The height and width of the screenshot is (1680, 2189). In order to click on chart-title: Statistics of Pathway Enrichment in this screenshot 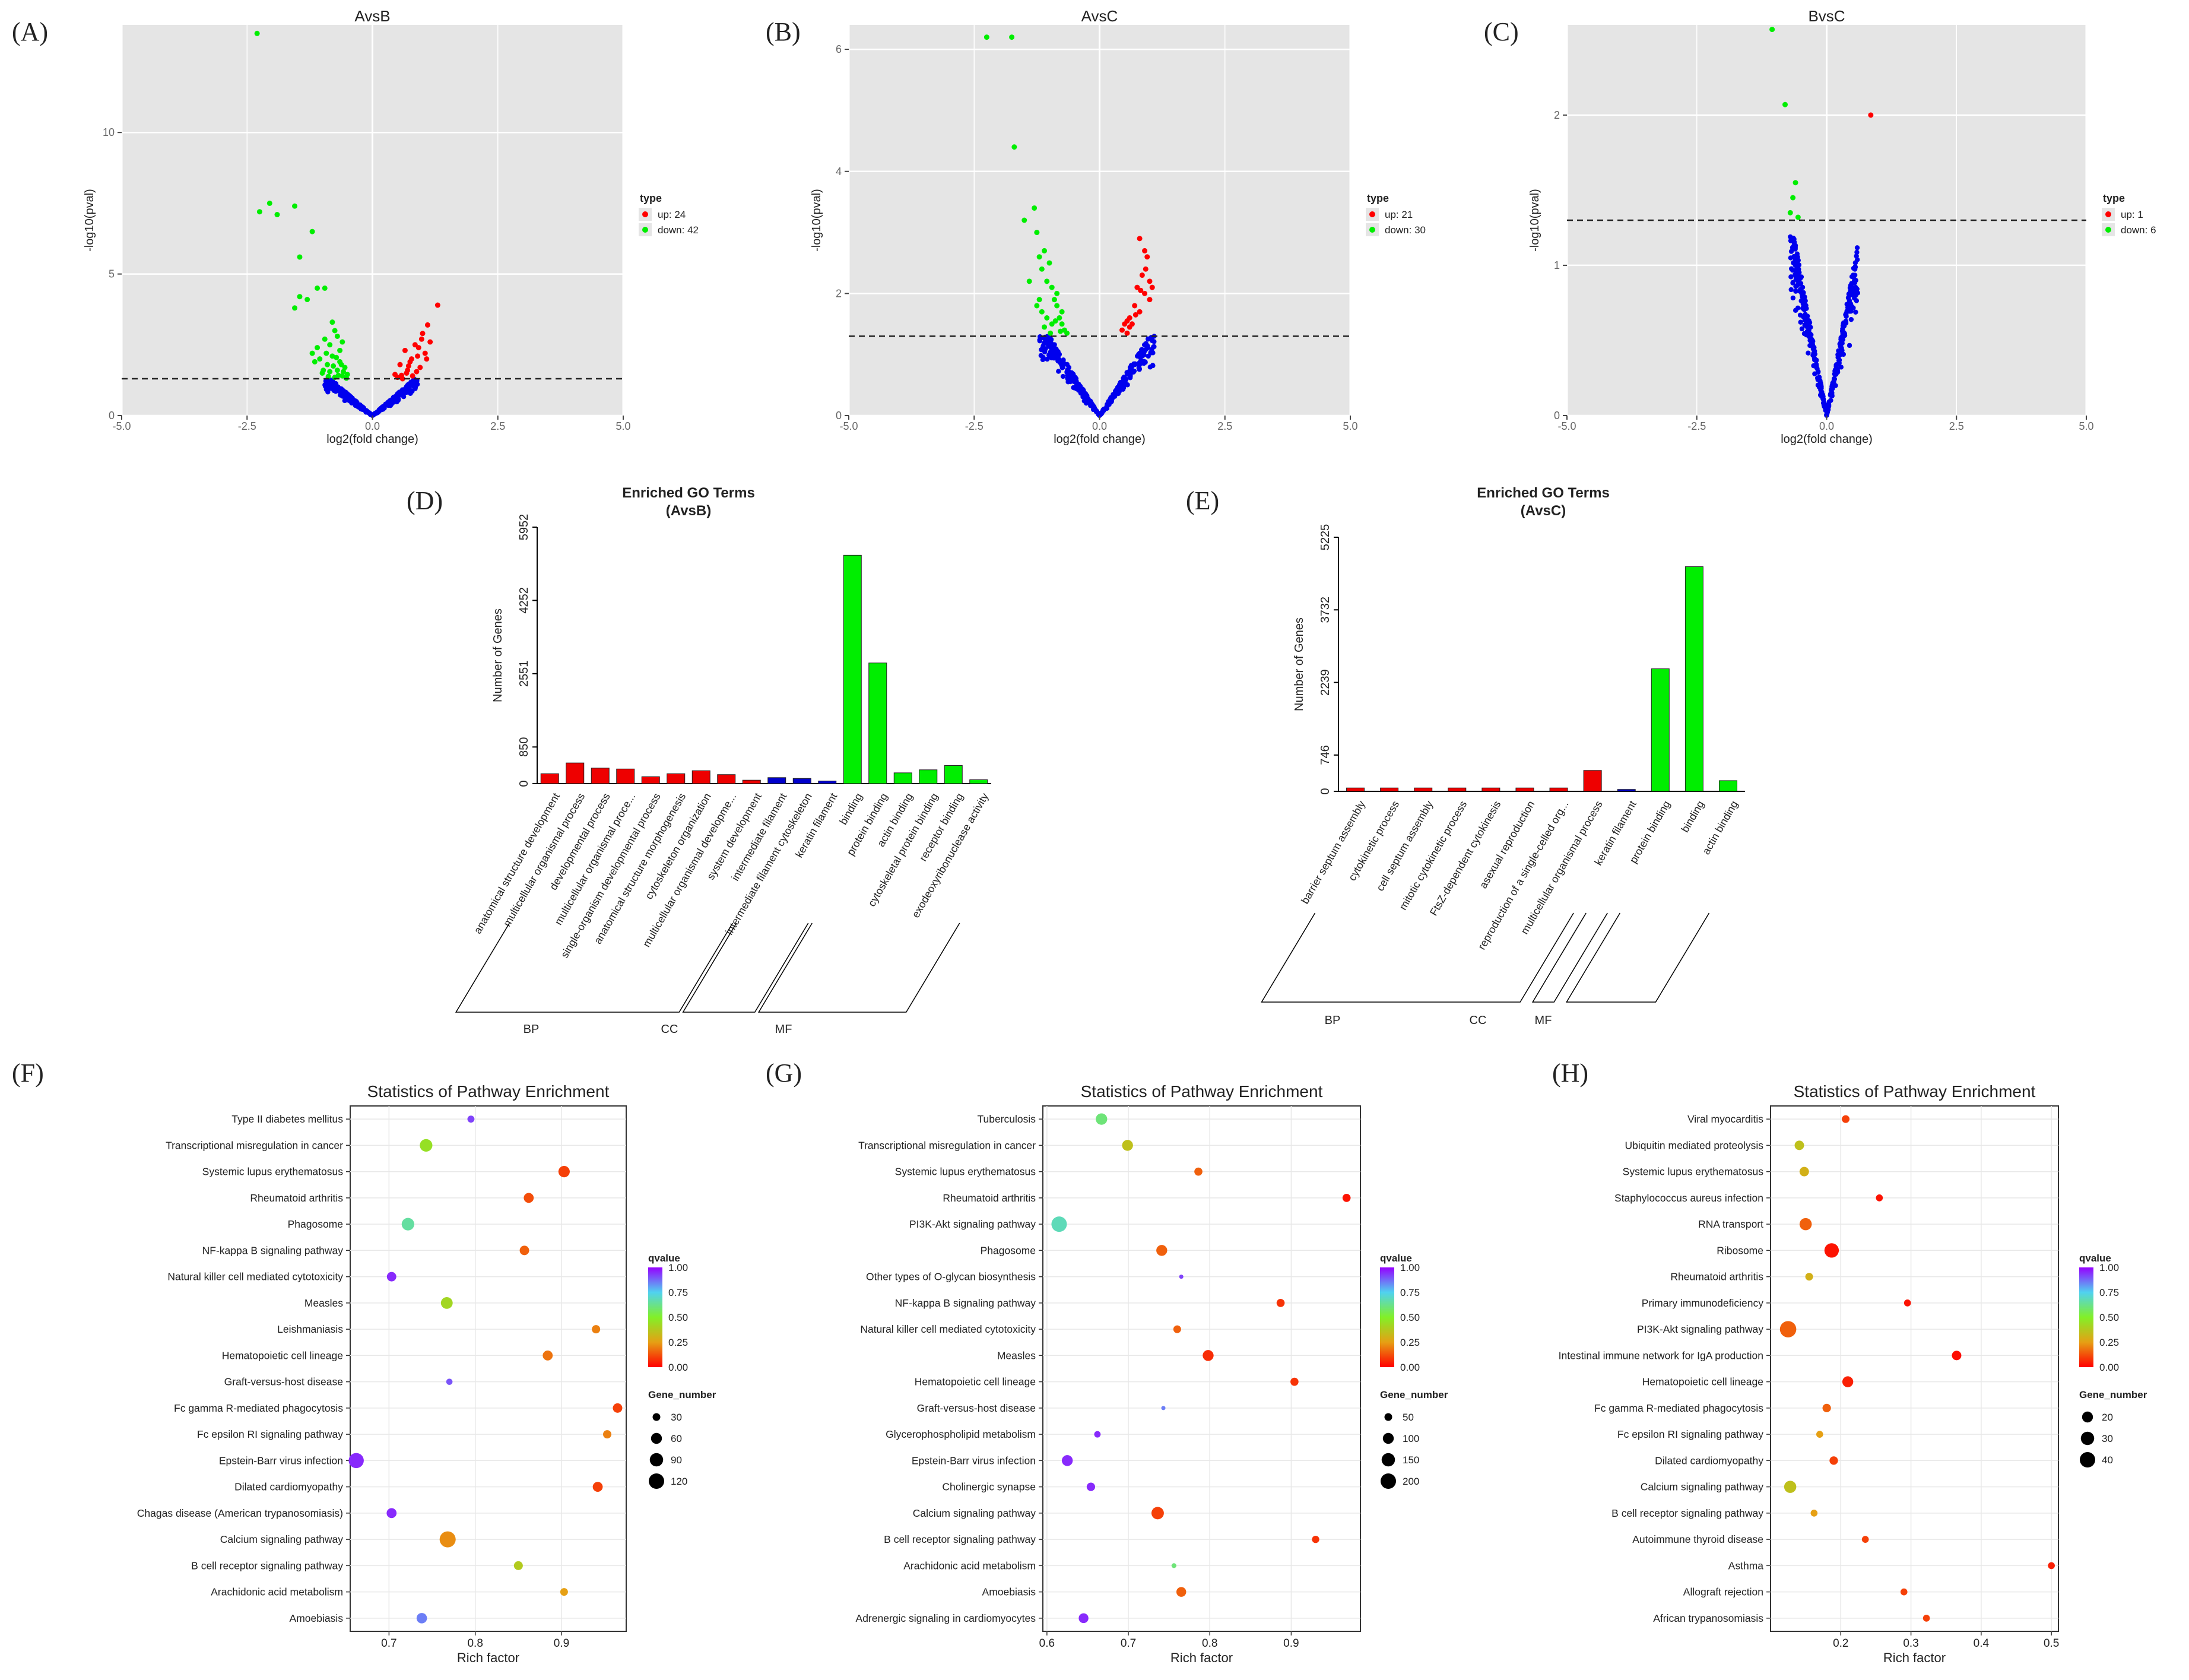, I will do `click(488, 1091)`.